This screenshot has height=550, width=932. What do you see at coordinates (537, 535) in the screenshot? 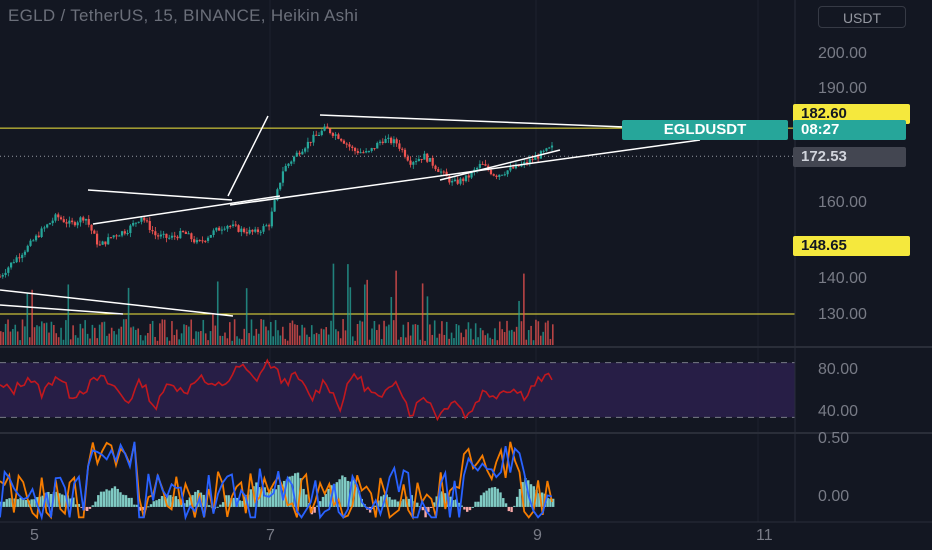
I see `time-tick-label: 9` at bounding box center [537, 535].